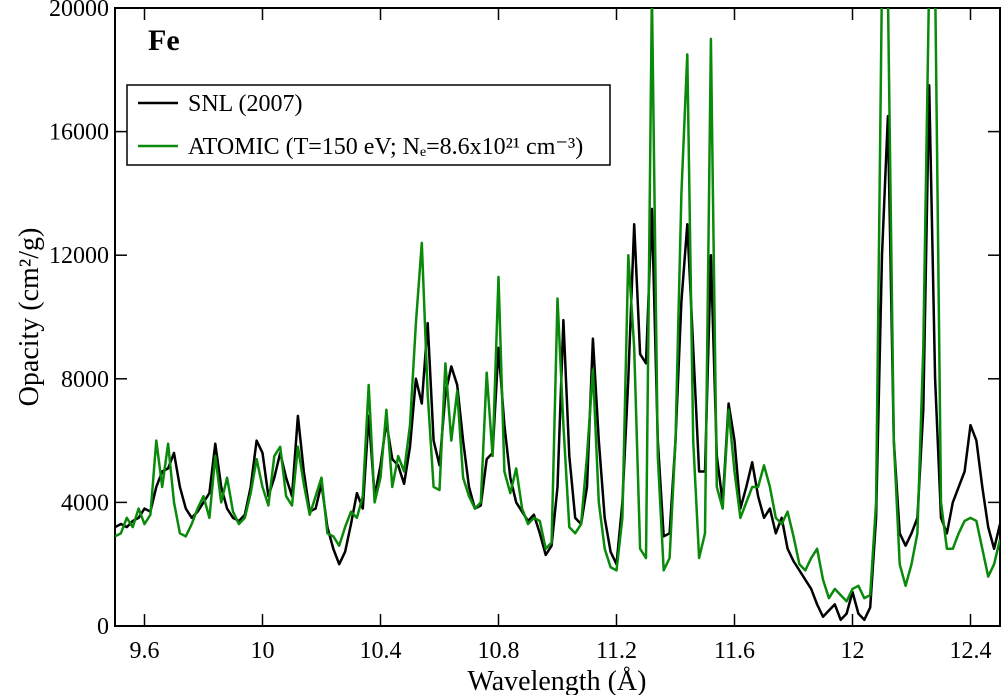  What do you see at coordinates (263, 651) in the screenshot?
I see `x-tick-label: 10` at bounding box center [263, 651].